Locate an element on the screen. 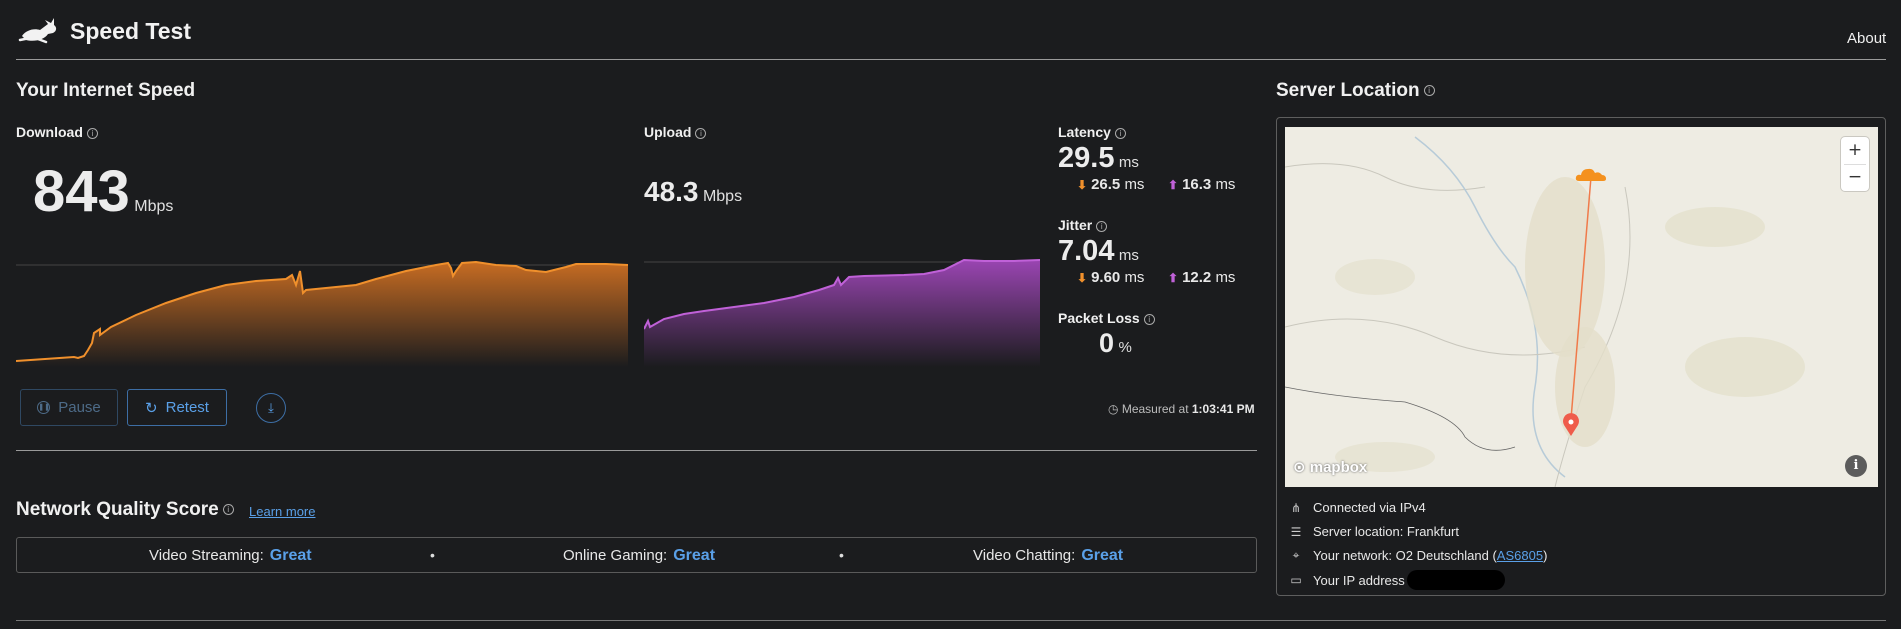 The height and width of the screenshot is (629, 1901). server-location-title-text: Server Location is located at coordinates (1348, 90).